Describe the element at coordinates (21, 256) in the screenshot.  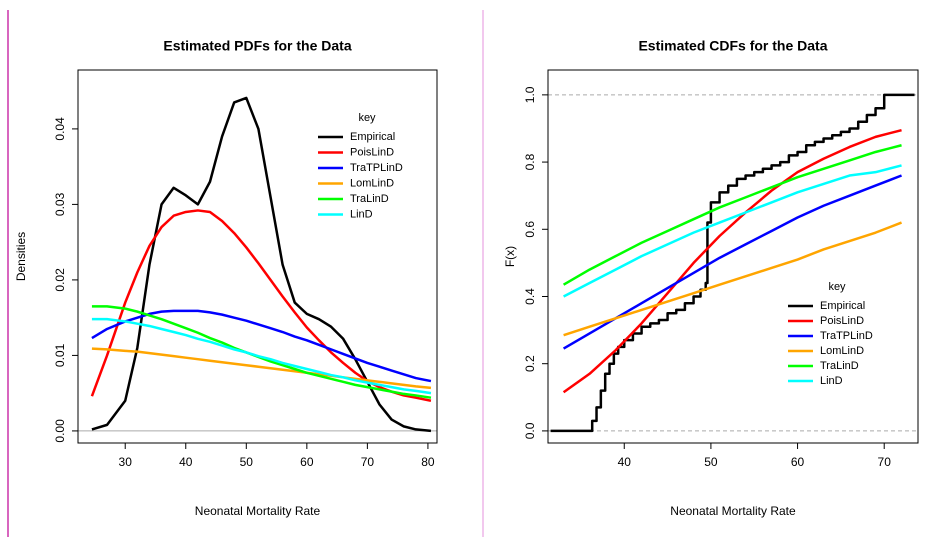
I see `y-axis-label: Densities` at that location.